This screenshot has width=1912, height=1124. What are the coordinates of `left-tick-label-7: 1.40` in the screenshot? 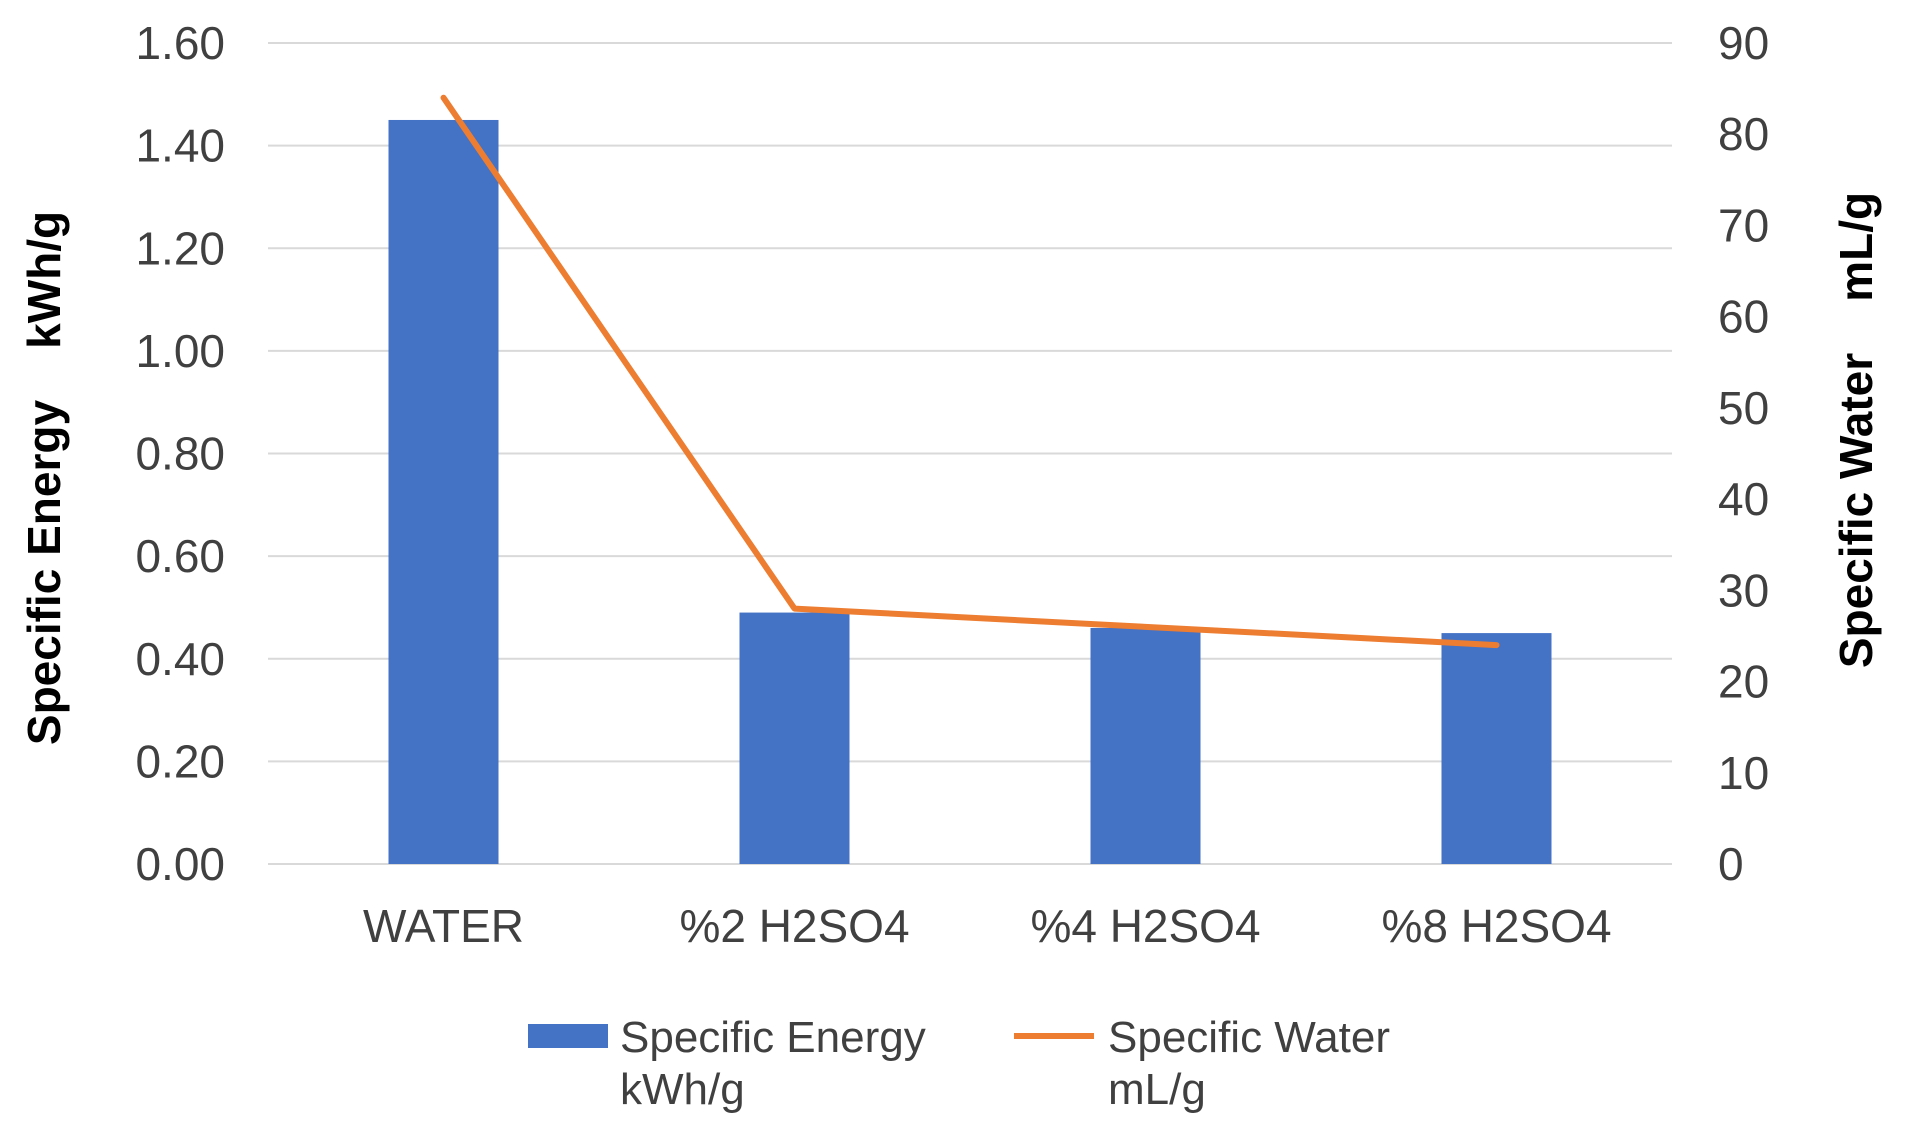 It's located at (180, 146).